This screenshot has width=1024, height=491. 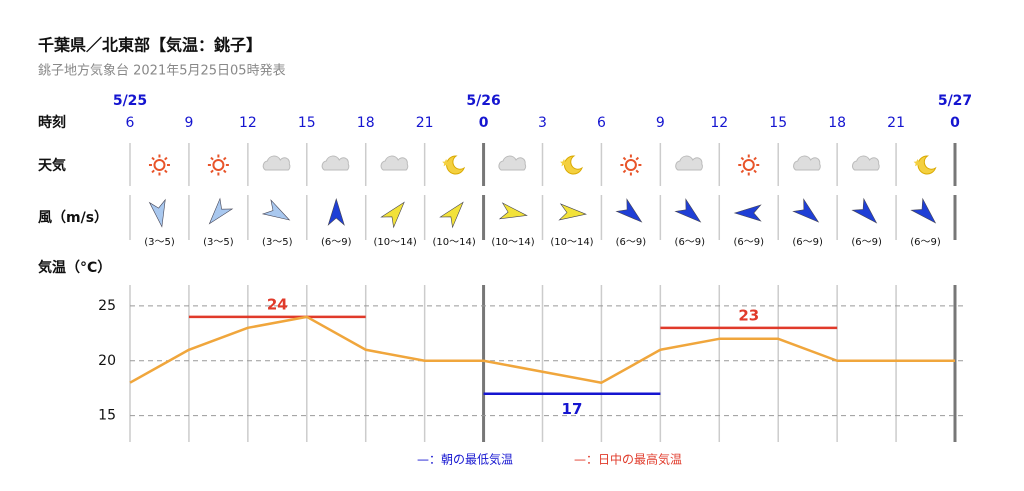 What do you see at coordinates (572, 409) in the screenshot?
I see `bar-label: 17` at bounding box center [572, 409].